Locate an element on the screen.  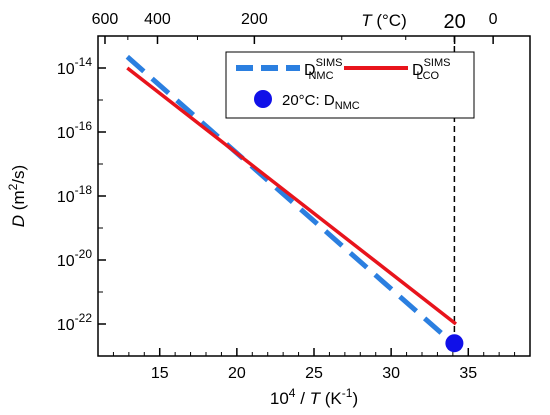
top-tick-label: 0 is located at coordinates (493, 19).